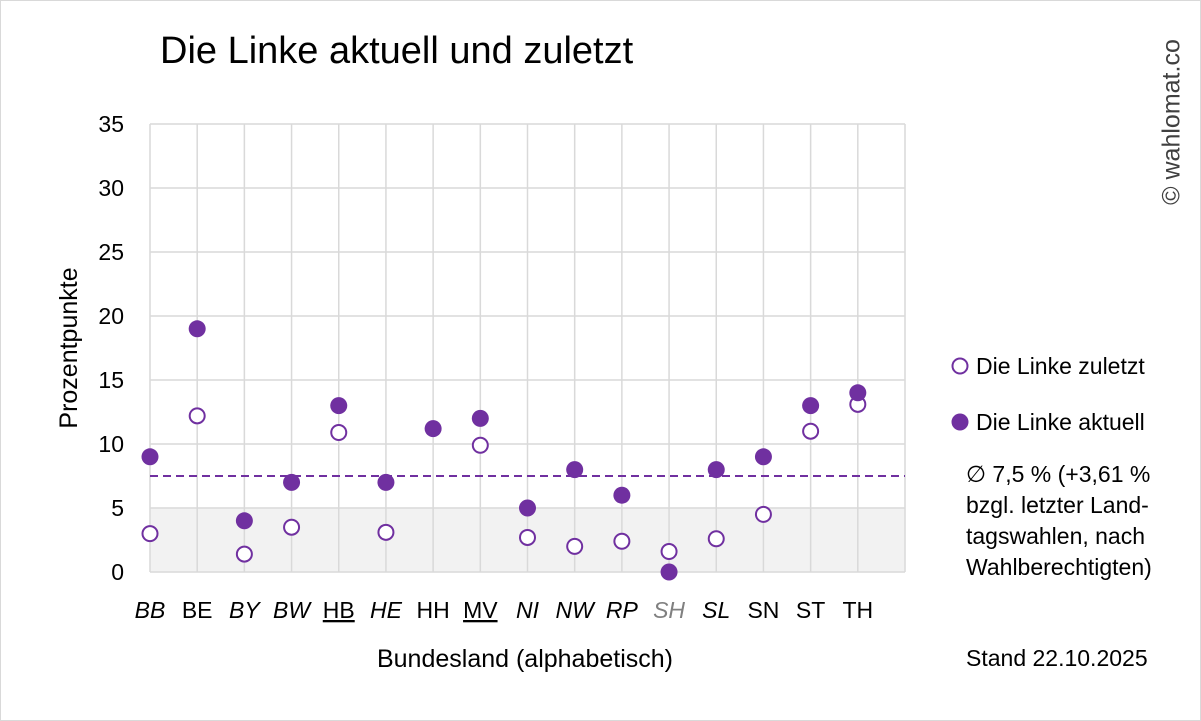 This screenshot has height=721, width=1201. I want to click on x-tick-label: BB, so click(150, 610).